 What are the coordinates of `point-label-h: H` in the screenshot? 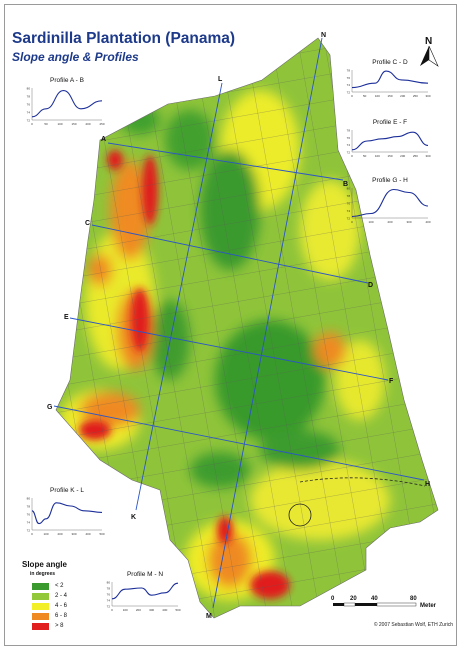 It's located at (427, 484).